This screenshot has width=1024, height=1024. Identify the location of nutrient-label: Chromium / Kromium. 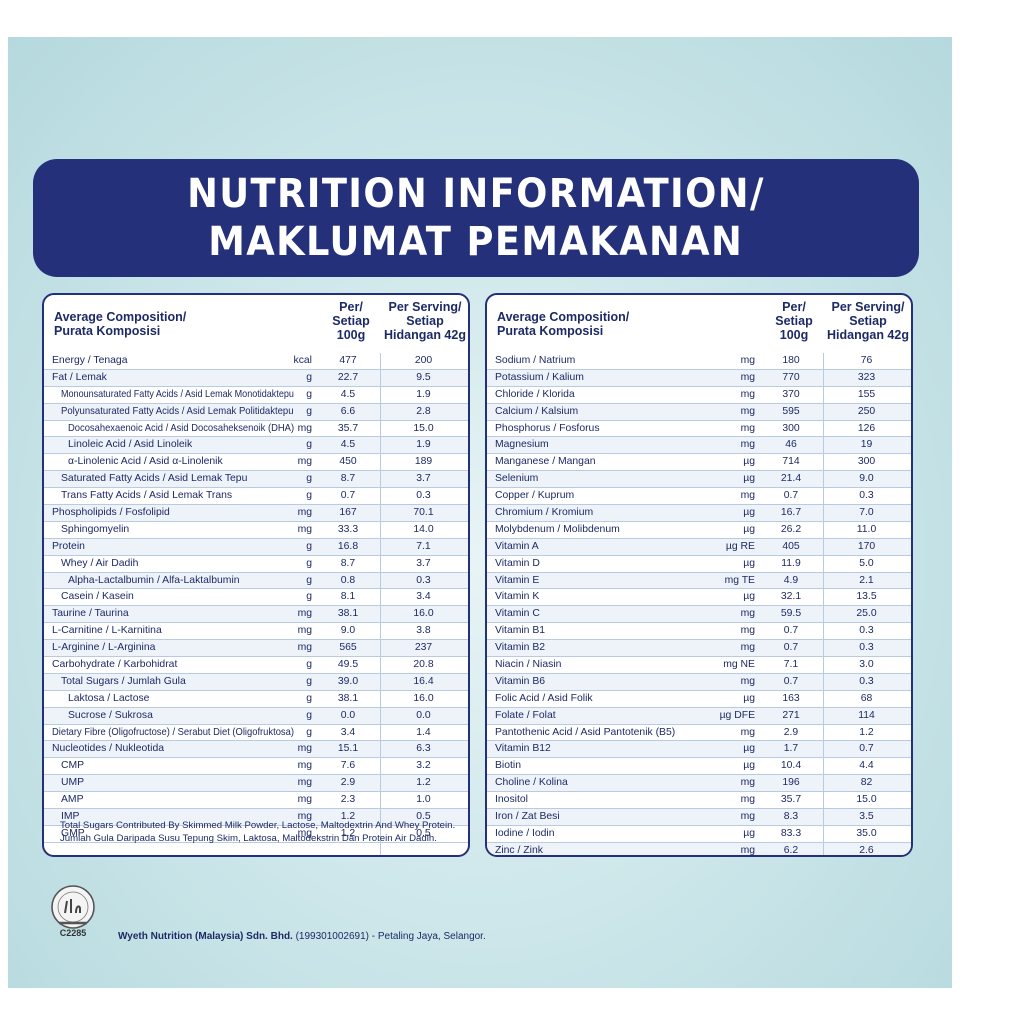
(544, 513).